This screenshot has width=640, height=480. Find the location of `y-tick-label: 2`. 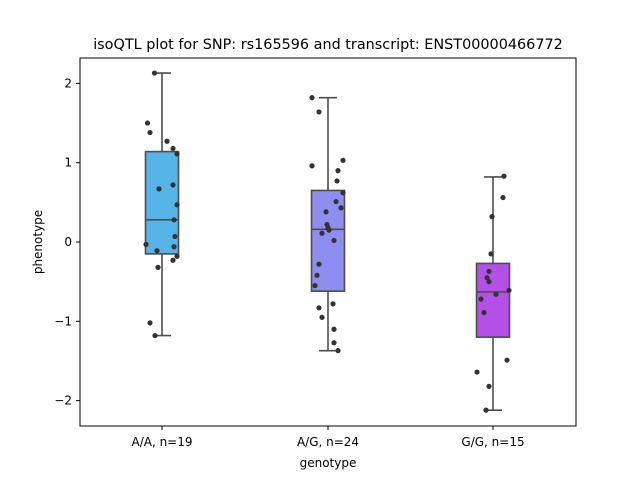

y-tick-label: 2 is located at coordinates (68, 83).